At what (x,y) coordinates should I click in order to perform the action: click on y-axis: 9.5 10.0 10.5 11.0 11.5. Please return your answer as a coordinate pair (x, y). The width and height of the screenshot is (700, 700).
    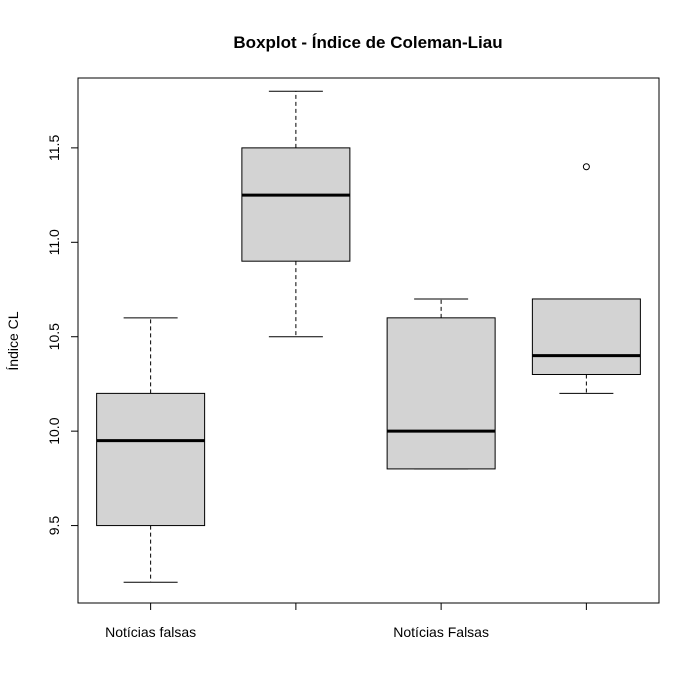
    Looking at the image, I should click on (62, 335).